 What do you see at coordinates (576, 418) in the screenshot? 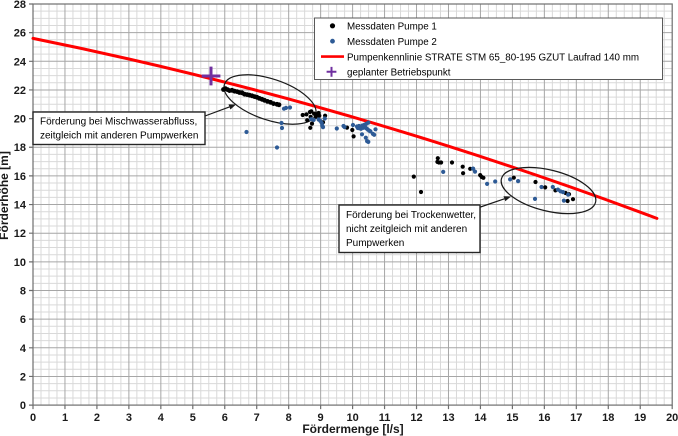
I see `svg-text: 17` at bounding box center [576, 418].